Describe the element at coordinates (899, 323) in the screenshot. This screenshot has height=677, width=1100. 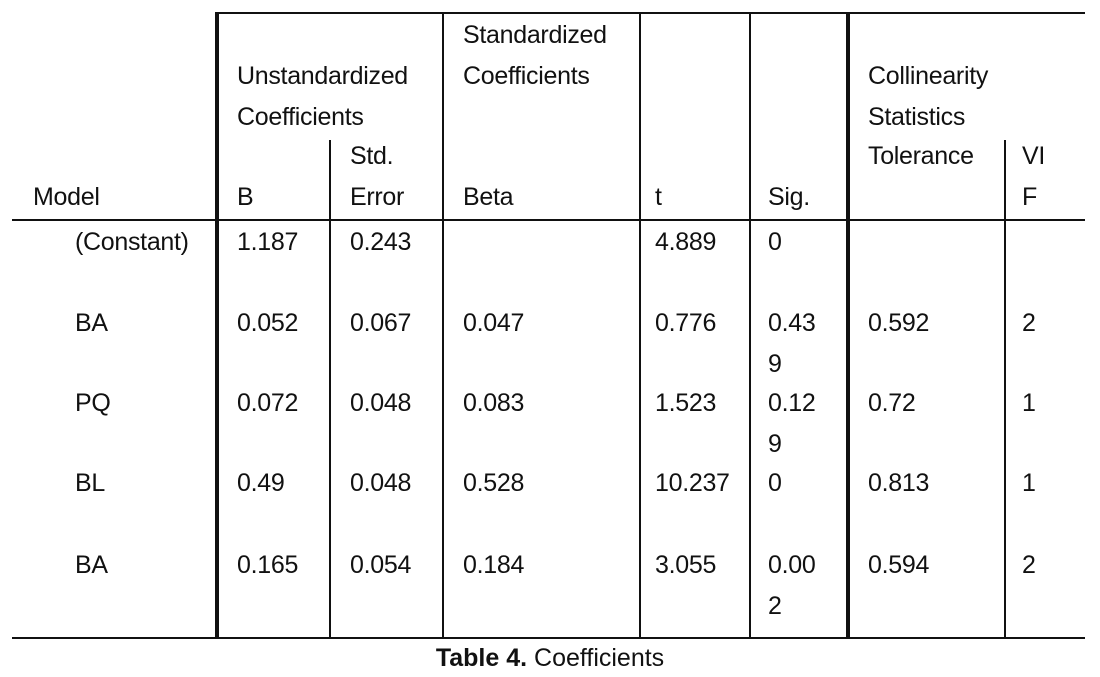
I see `cell-value: 0.592` at that location.